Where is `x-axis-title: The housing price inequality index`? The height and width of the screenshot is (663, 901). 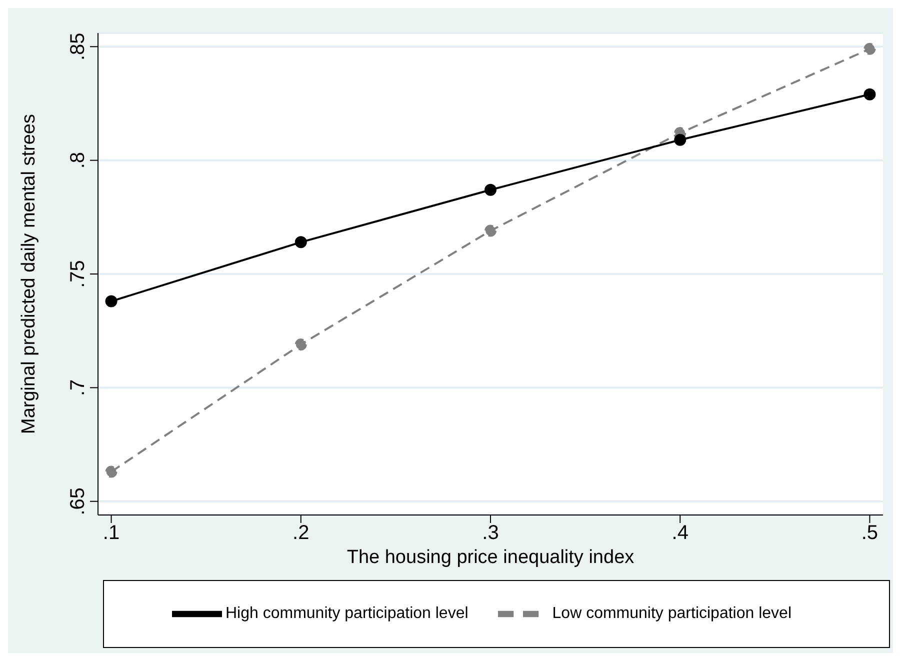 x-axis-title: The housing price inequality index is located at coordinates (490, 557).